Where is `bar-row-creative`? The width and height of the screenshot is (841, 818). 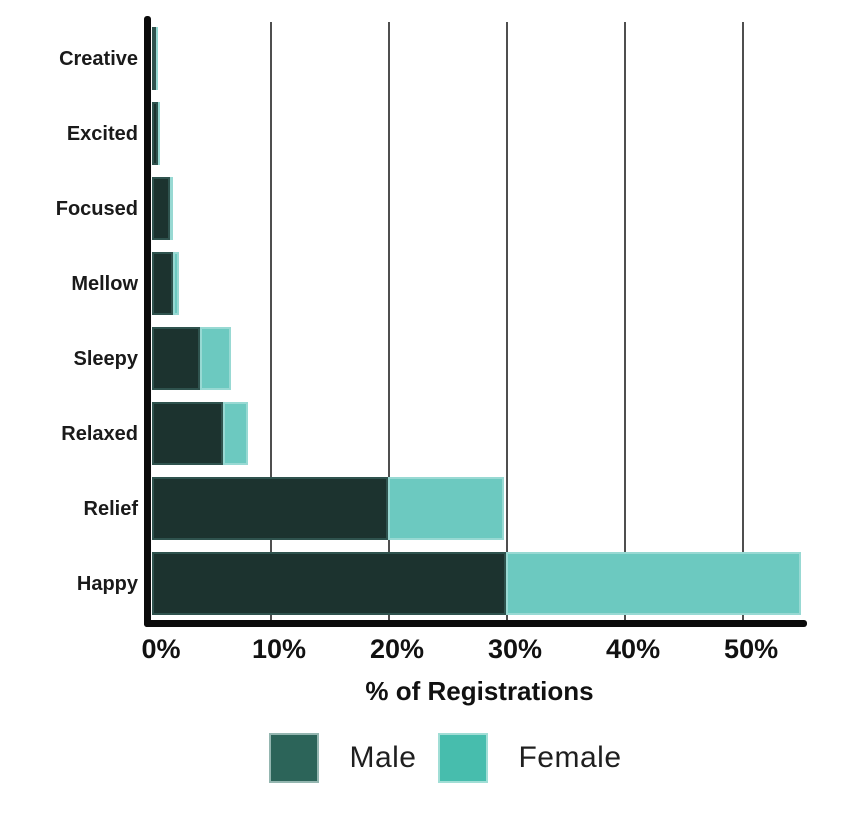
bar-row-creative is located at coordinates (479, 58).